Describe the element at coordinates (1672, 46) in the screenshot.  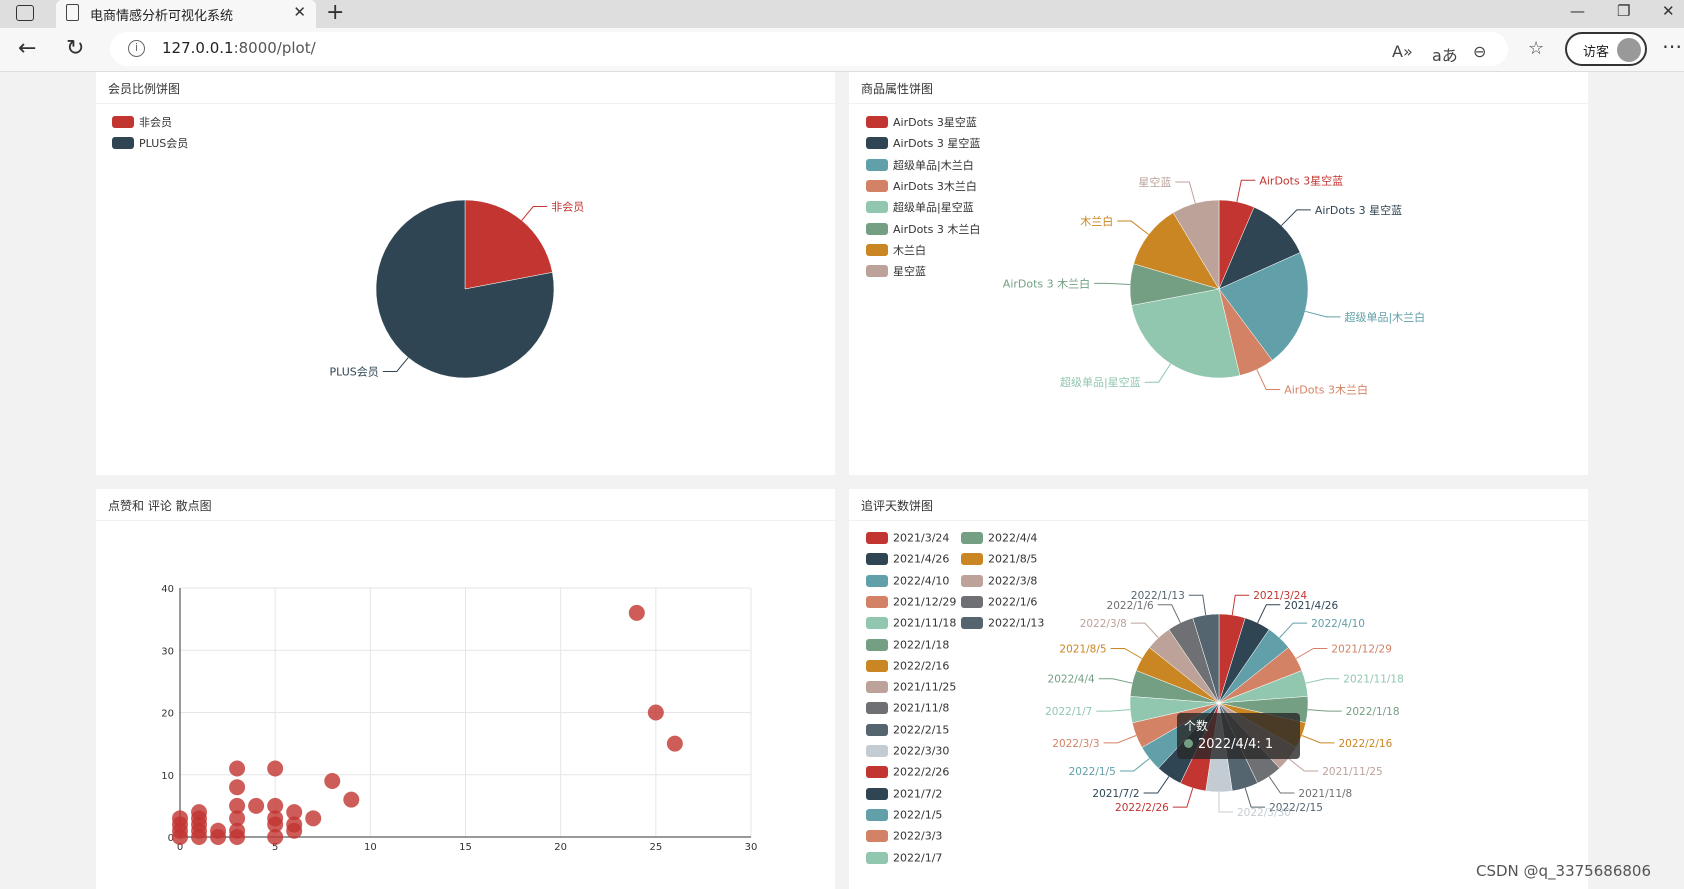
I see `more-icon: ⋯` at that location.